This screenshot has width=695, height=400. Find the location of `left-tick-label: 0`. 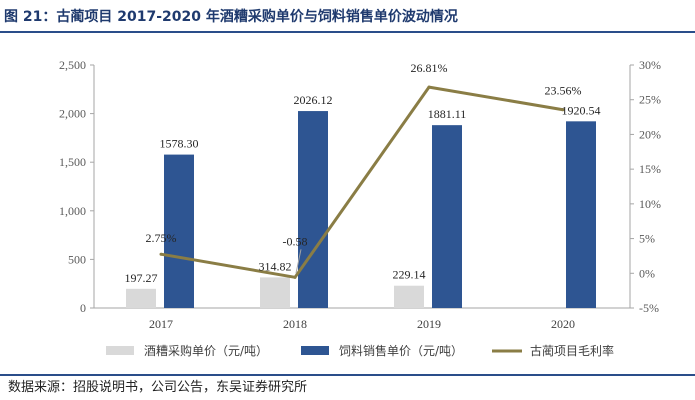

left-tick-label: 0 is located at coordinates (83, 308).